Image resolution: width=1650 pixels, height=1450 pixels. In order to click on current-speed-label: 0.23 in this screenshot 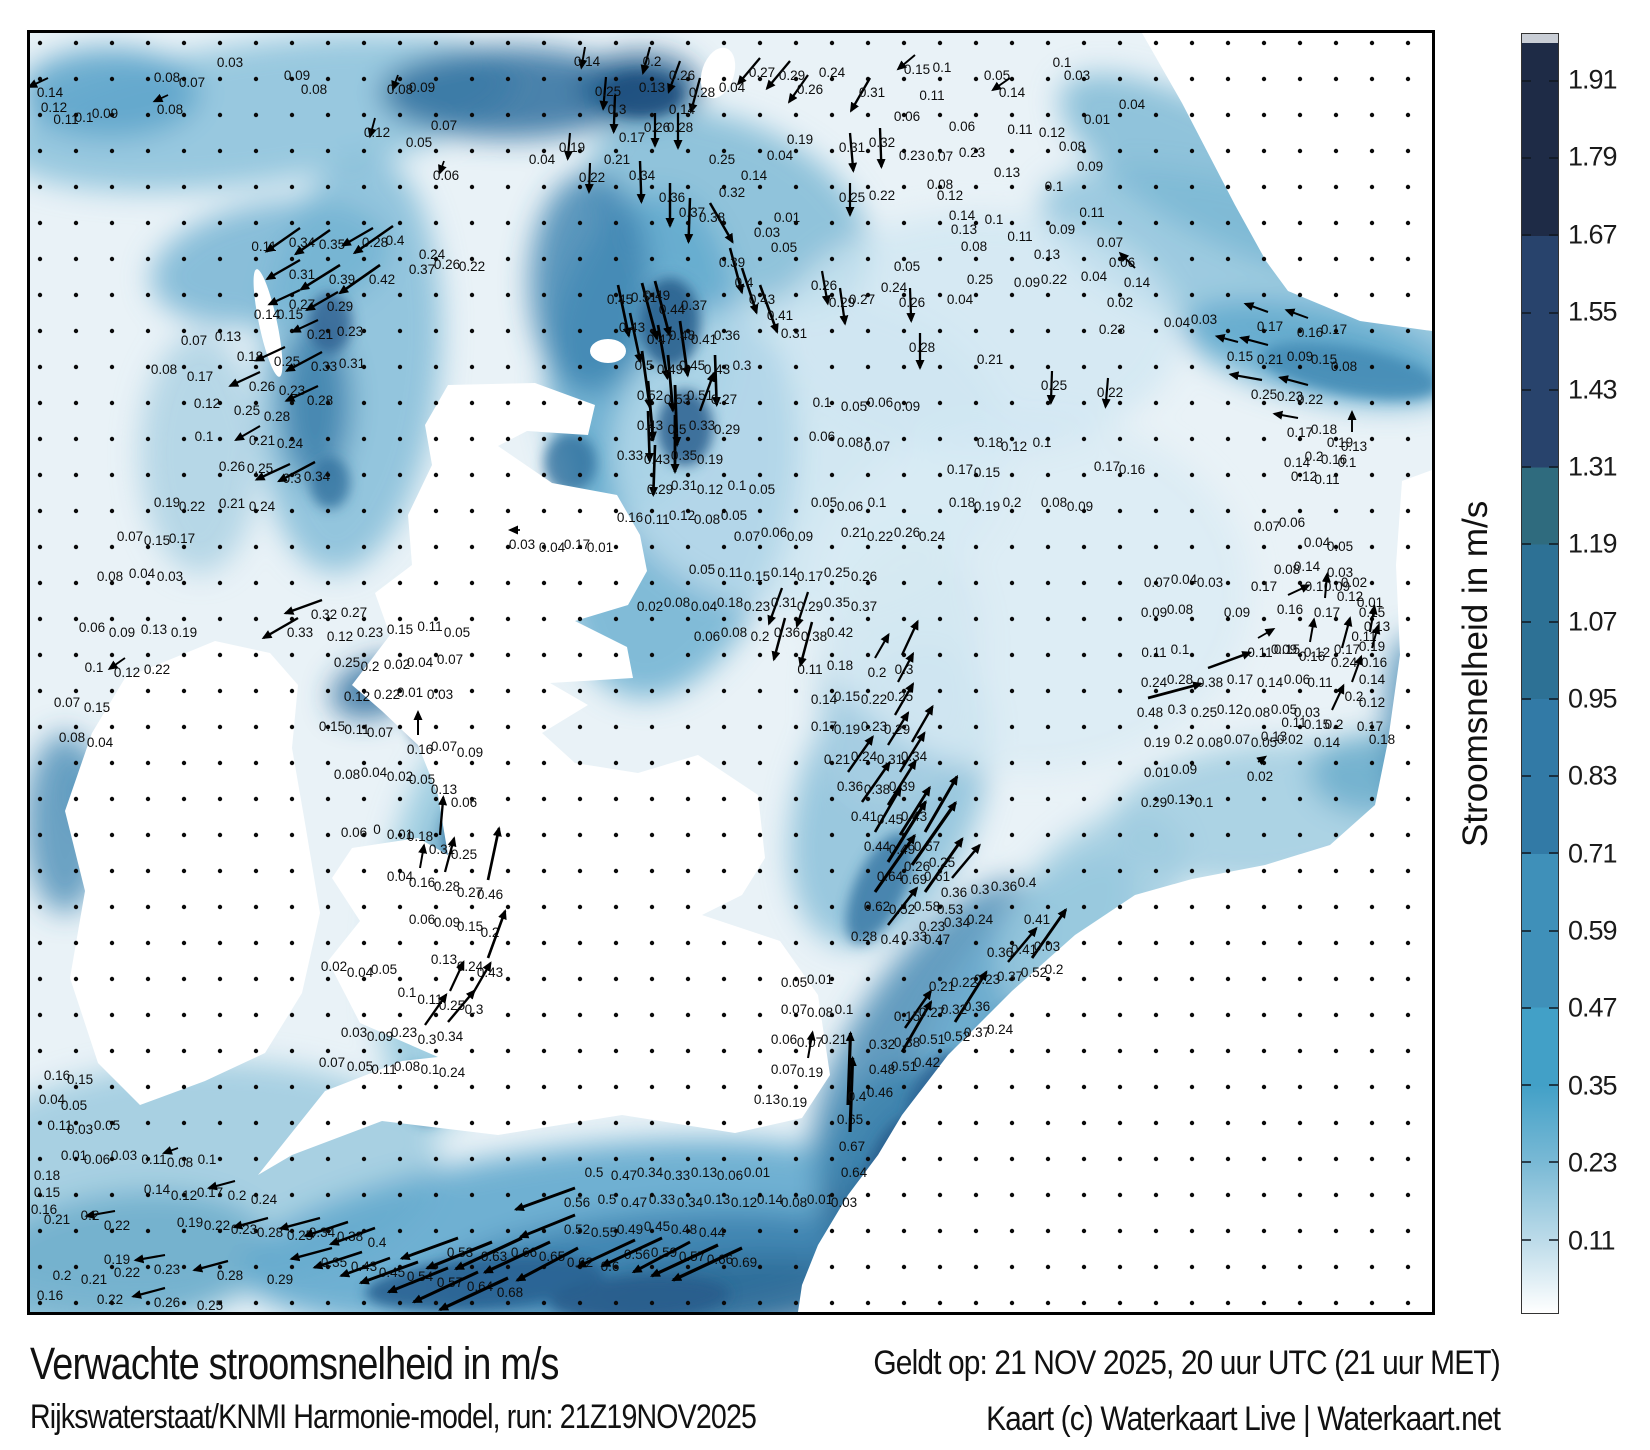, I will do `click(1290, 396)`.